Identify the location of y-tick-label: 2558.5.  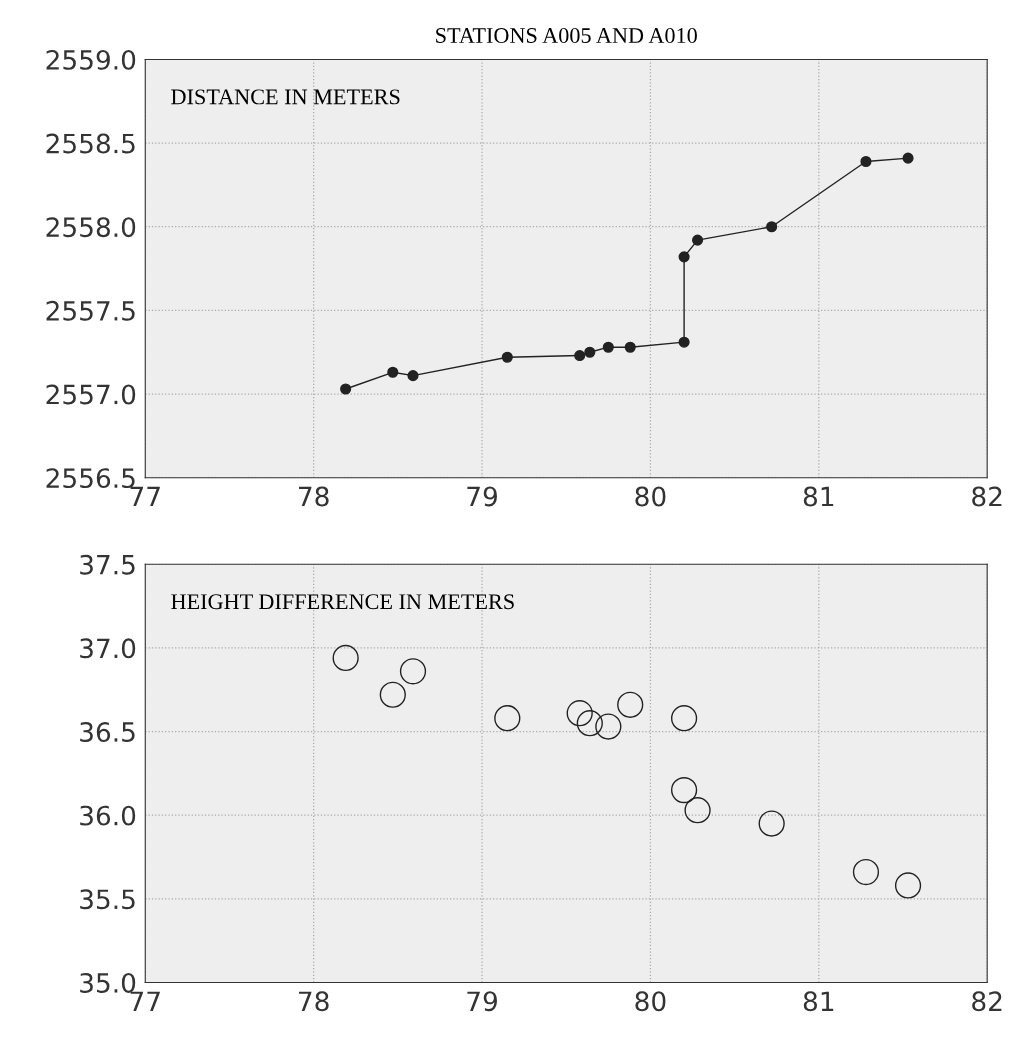
(90, 143).